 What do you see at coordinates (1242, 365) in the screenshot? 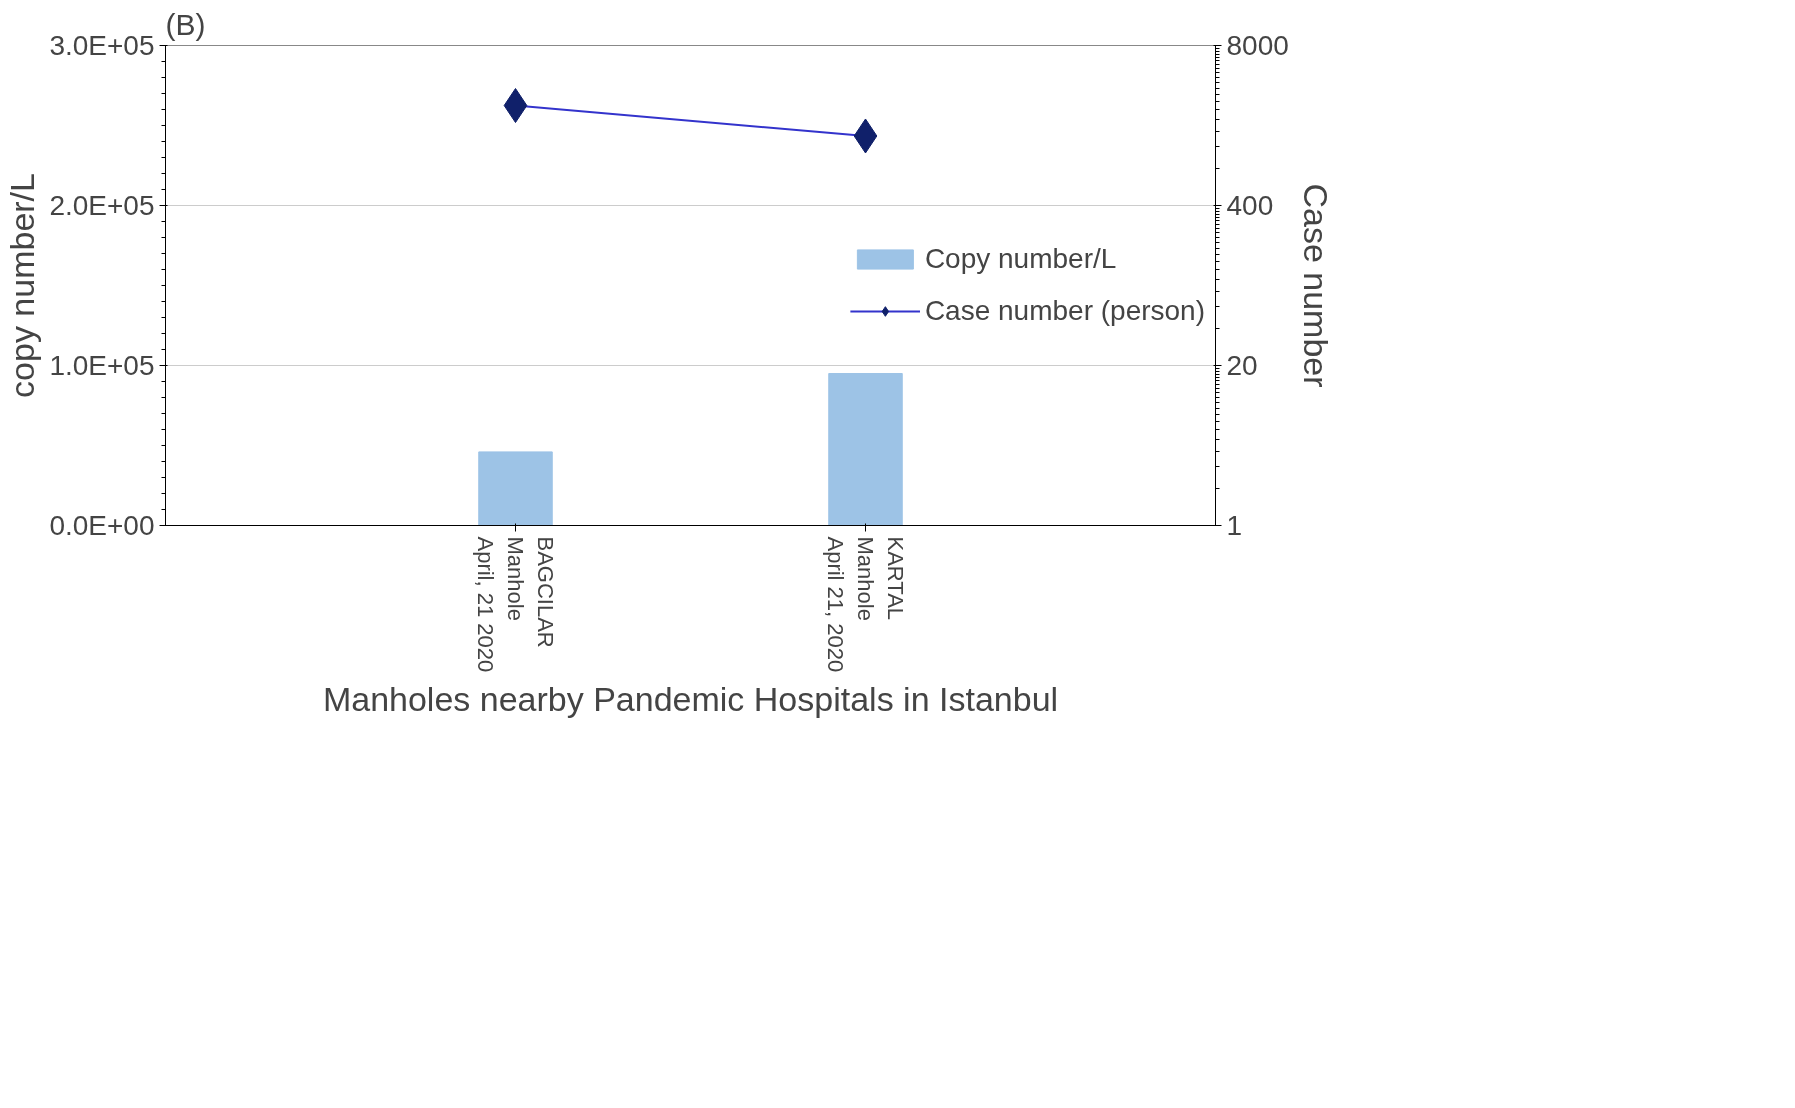
I see `y2-tick-label: 20` at bounding box center [1242, 365].